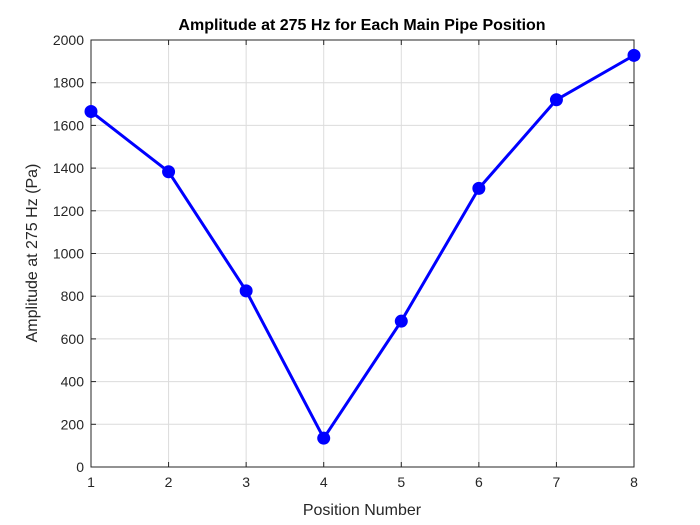  I want to click on y-tick-label: 1400, so click(68, 168).